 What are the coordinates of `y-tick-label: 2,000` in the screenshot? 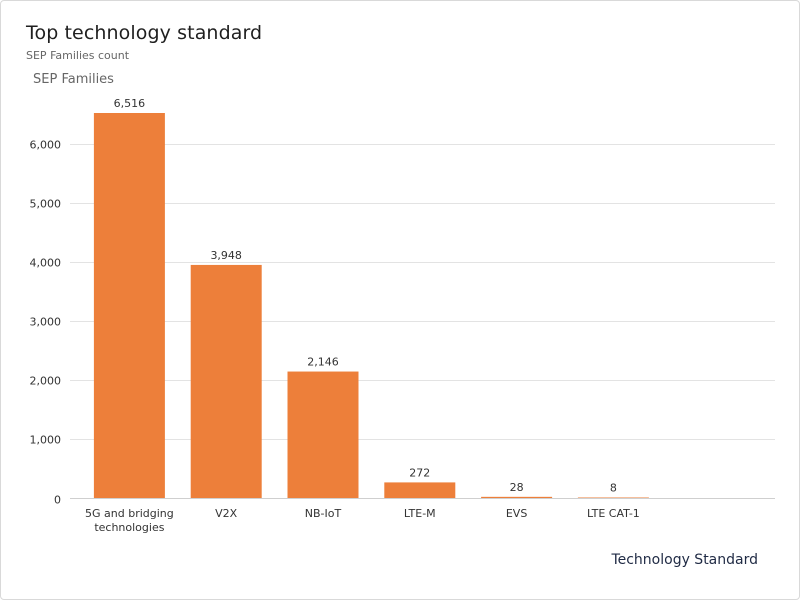 It's located at (46, 381).